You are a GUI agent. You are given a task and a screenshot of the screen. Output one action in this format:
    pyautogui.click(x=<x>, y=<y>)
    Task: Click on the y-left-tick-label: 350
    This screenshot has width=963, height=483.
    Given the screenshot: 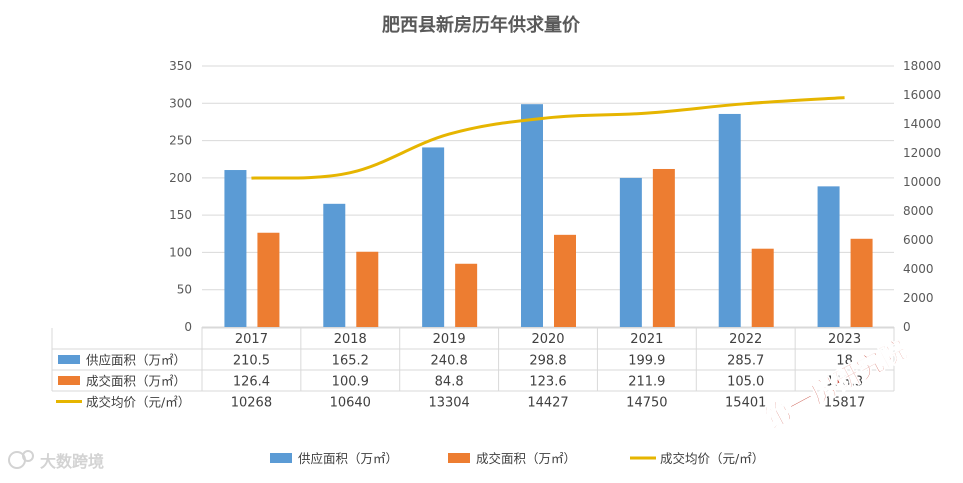 What is the action you would take?
    pyautogui.click(x=180, y=66)
    